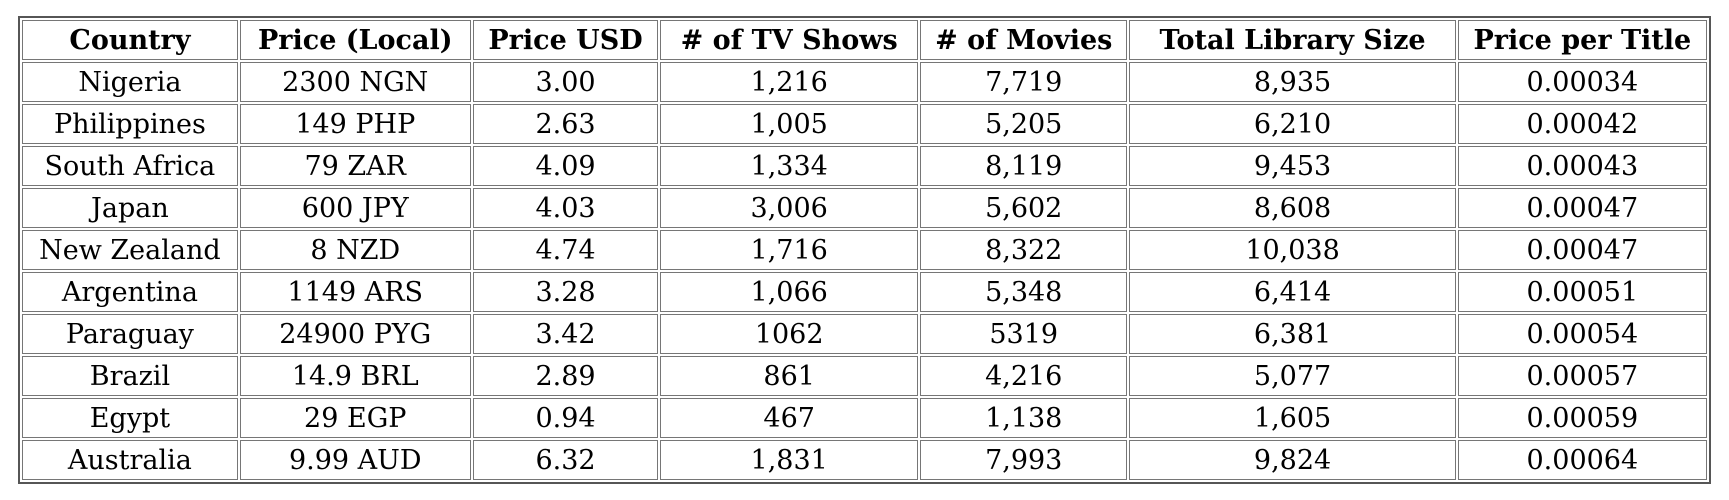 This screenshot has height=500, width=1729. I want to click on table-cell: 0.00042, so click(1582, 124).